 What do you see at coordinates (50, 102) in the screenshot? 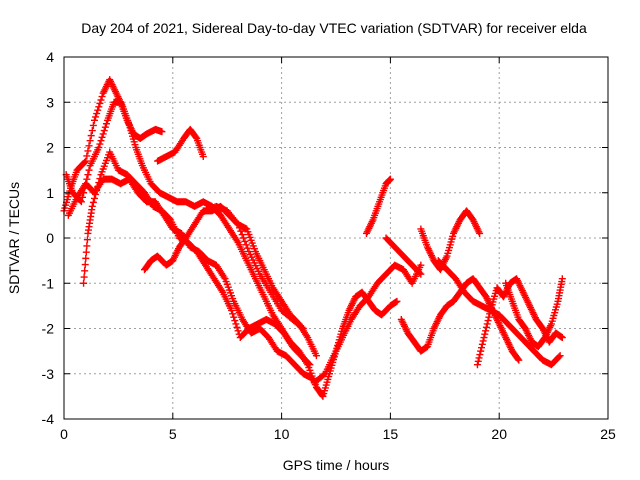
I see `y-tick-label: 3` at bounding box center [50, 102].